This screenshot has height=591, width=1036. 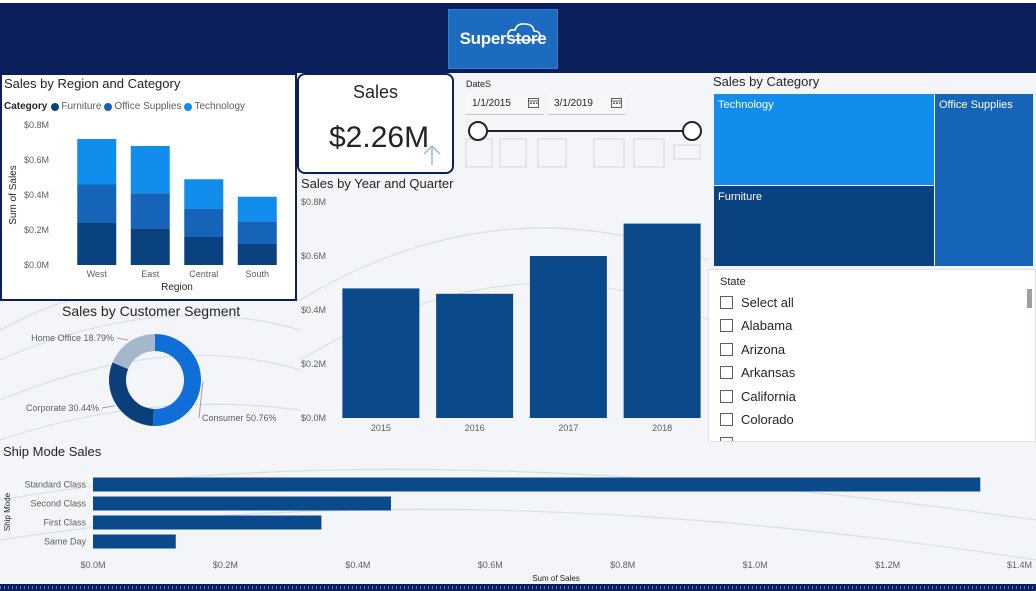 I want to click on state-option-alabama: Alabama, so click(x=756, y=325).